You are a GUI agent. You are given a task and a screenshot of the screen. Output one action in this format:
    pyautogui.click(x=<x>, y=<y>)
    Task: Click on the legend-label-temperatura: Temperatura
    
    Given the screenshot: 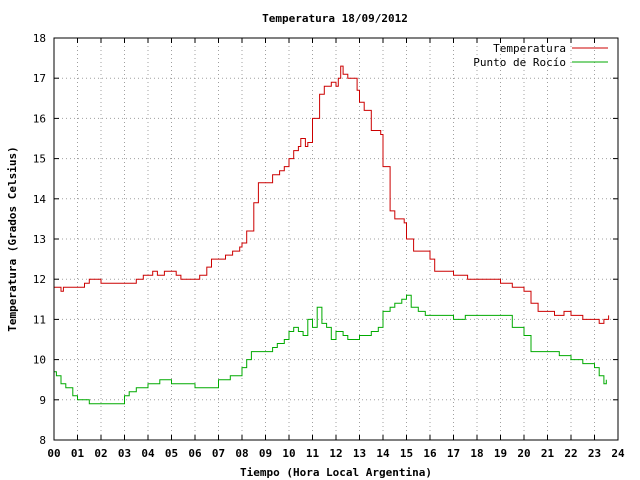 What is the action you would take?
    pyautogui.click(x=529, y=48)
    